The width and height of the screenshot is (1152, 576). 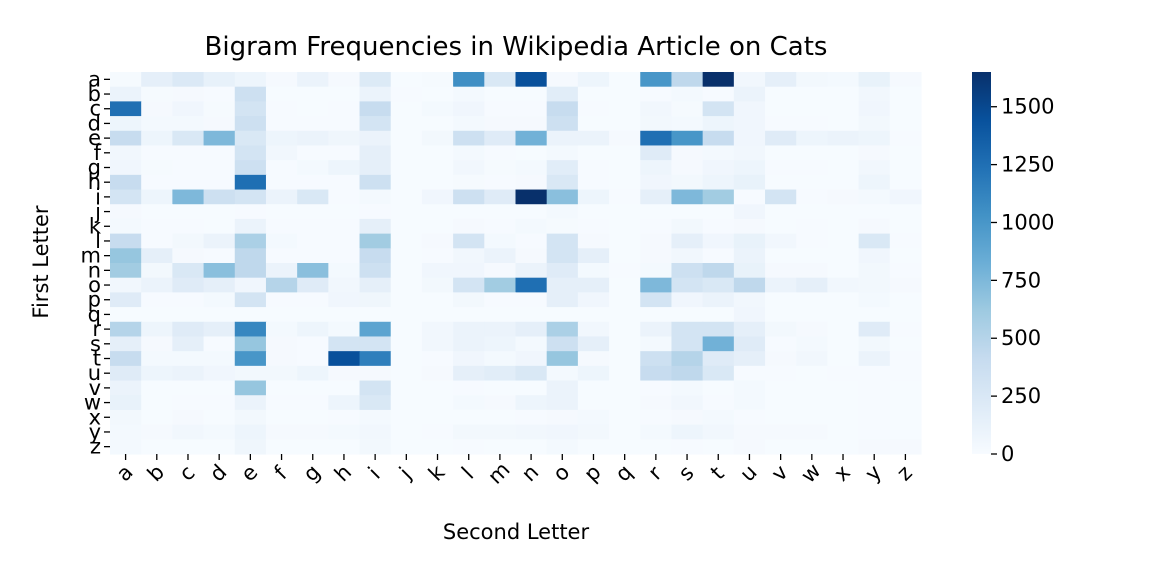 What do you see at coordinates (874, 138) in the screenshot?
I see `heatmap-cell-ey` at bounding box center [874, 138].